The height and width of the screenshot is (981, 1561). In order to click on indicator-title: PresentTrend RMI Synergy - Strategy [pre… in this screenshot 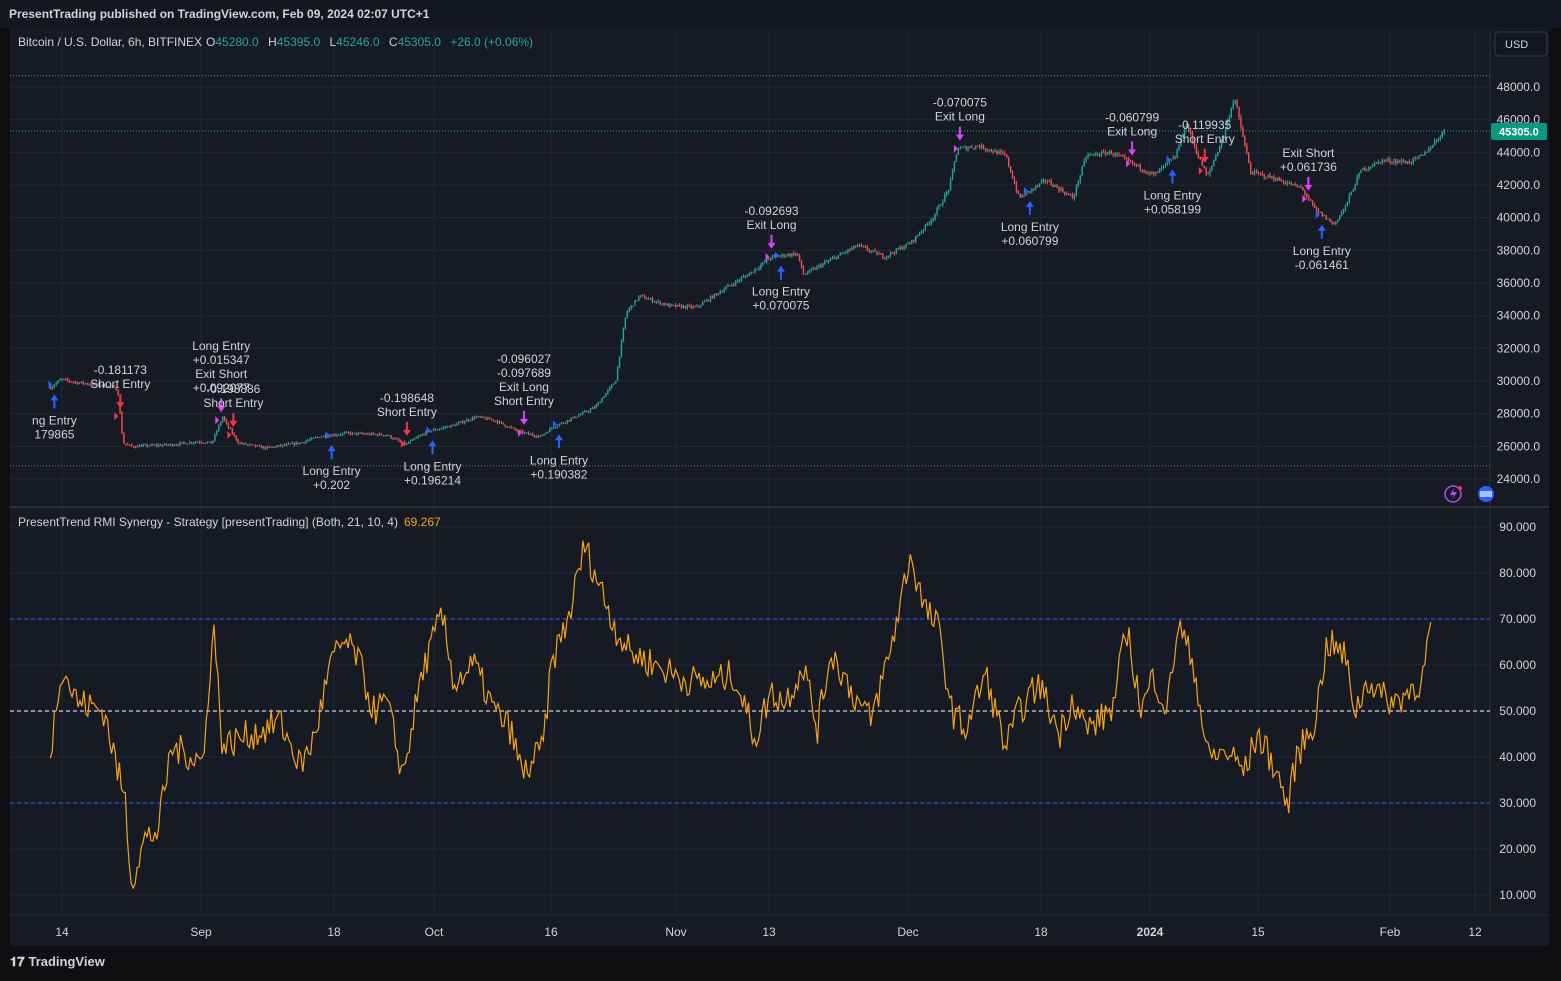, I will do `click(208, 522)`.